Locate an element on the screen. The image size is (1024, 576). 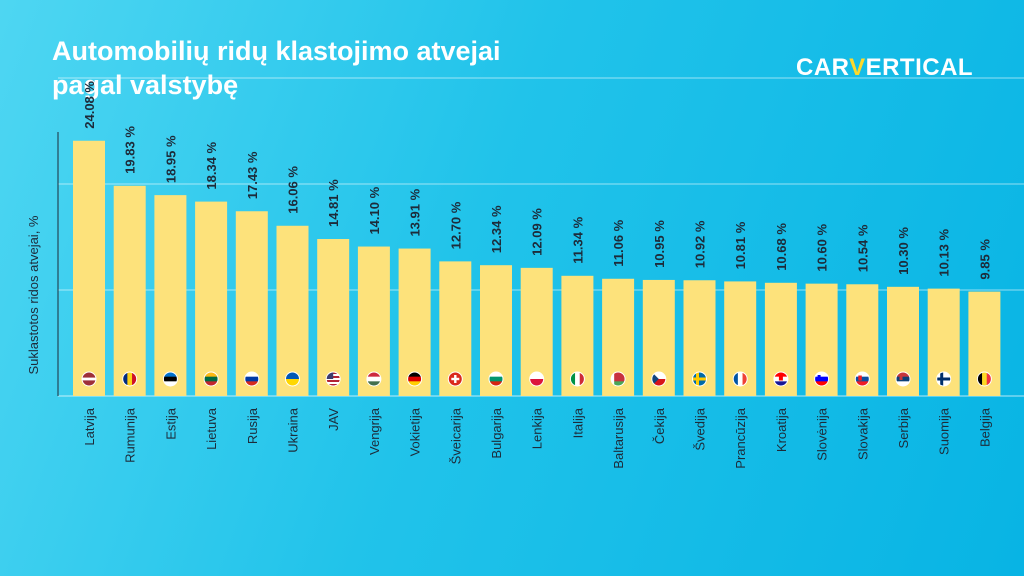
x-tick-label: Baltarusija is located at coordinates (618, 437).